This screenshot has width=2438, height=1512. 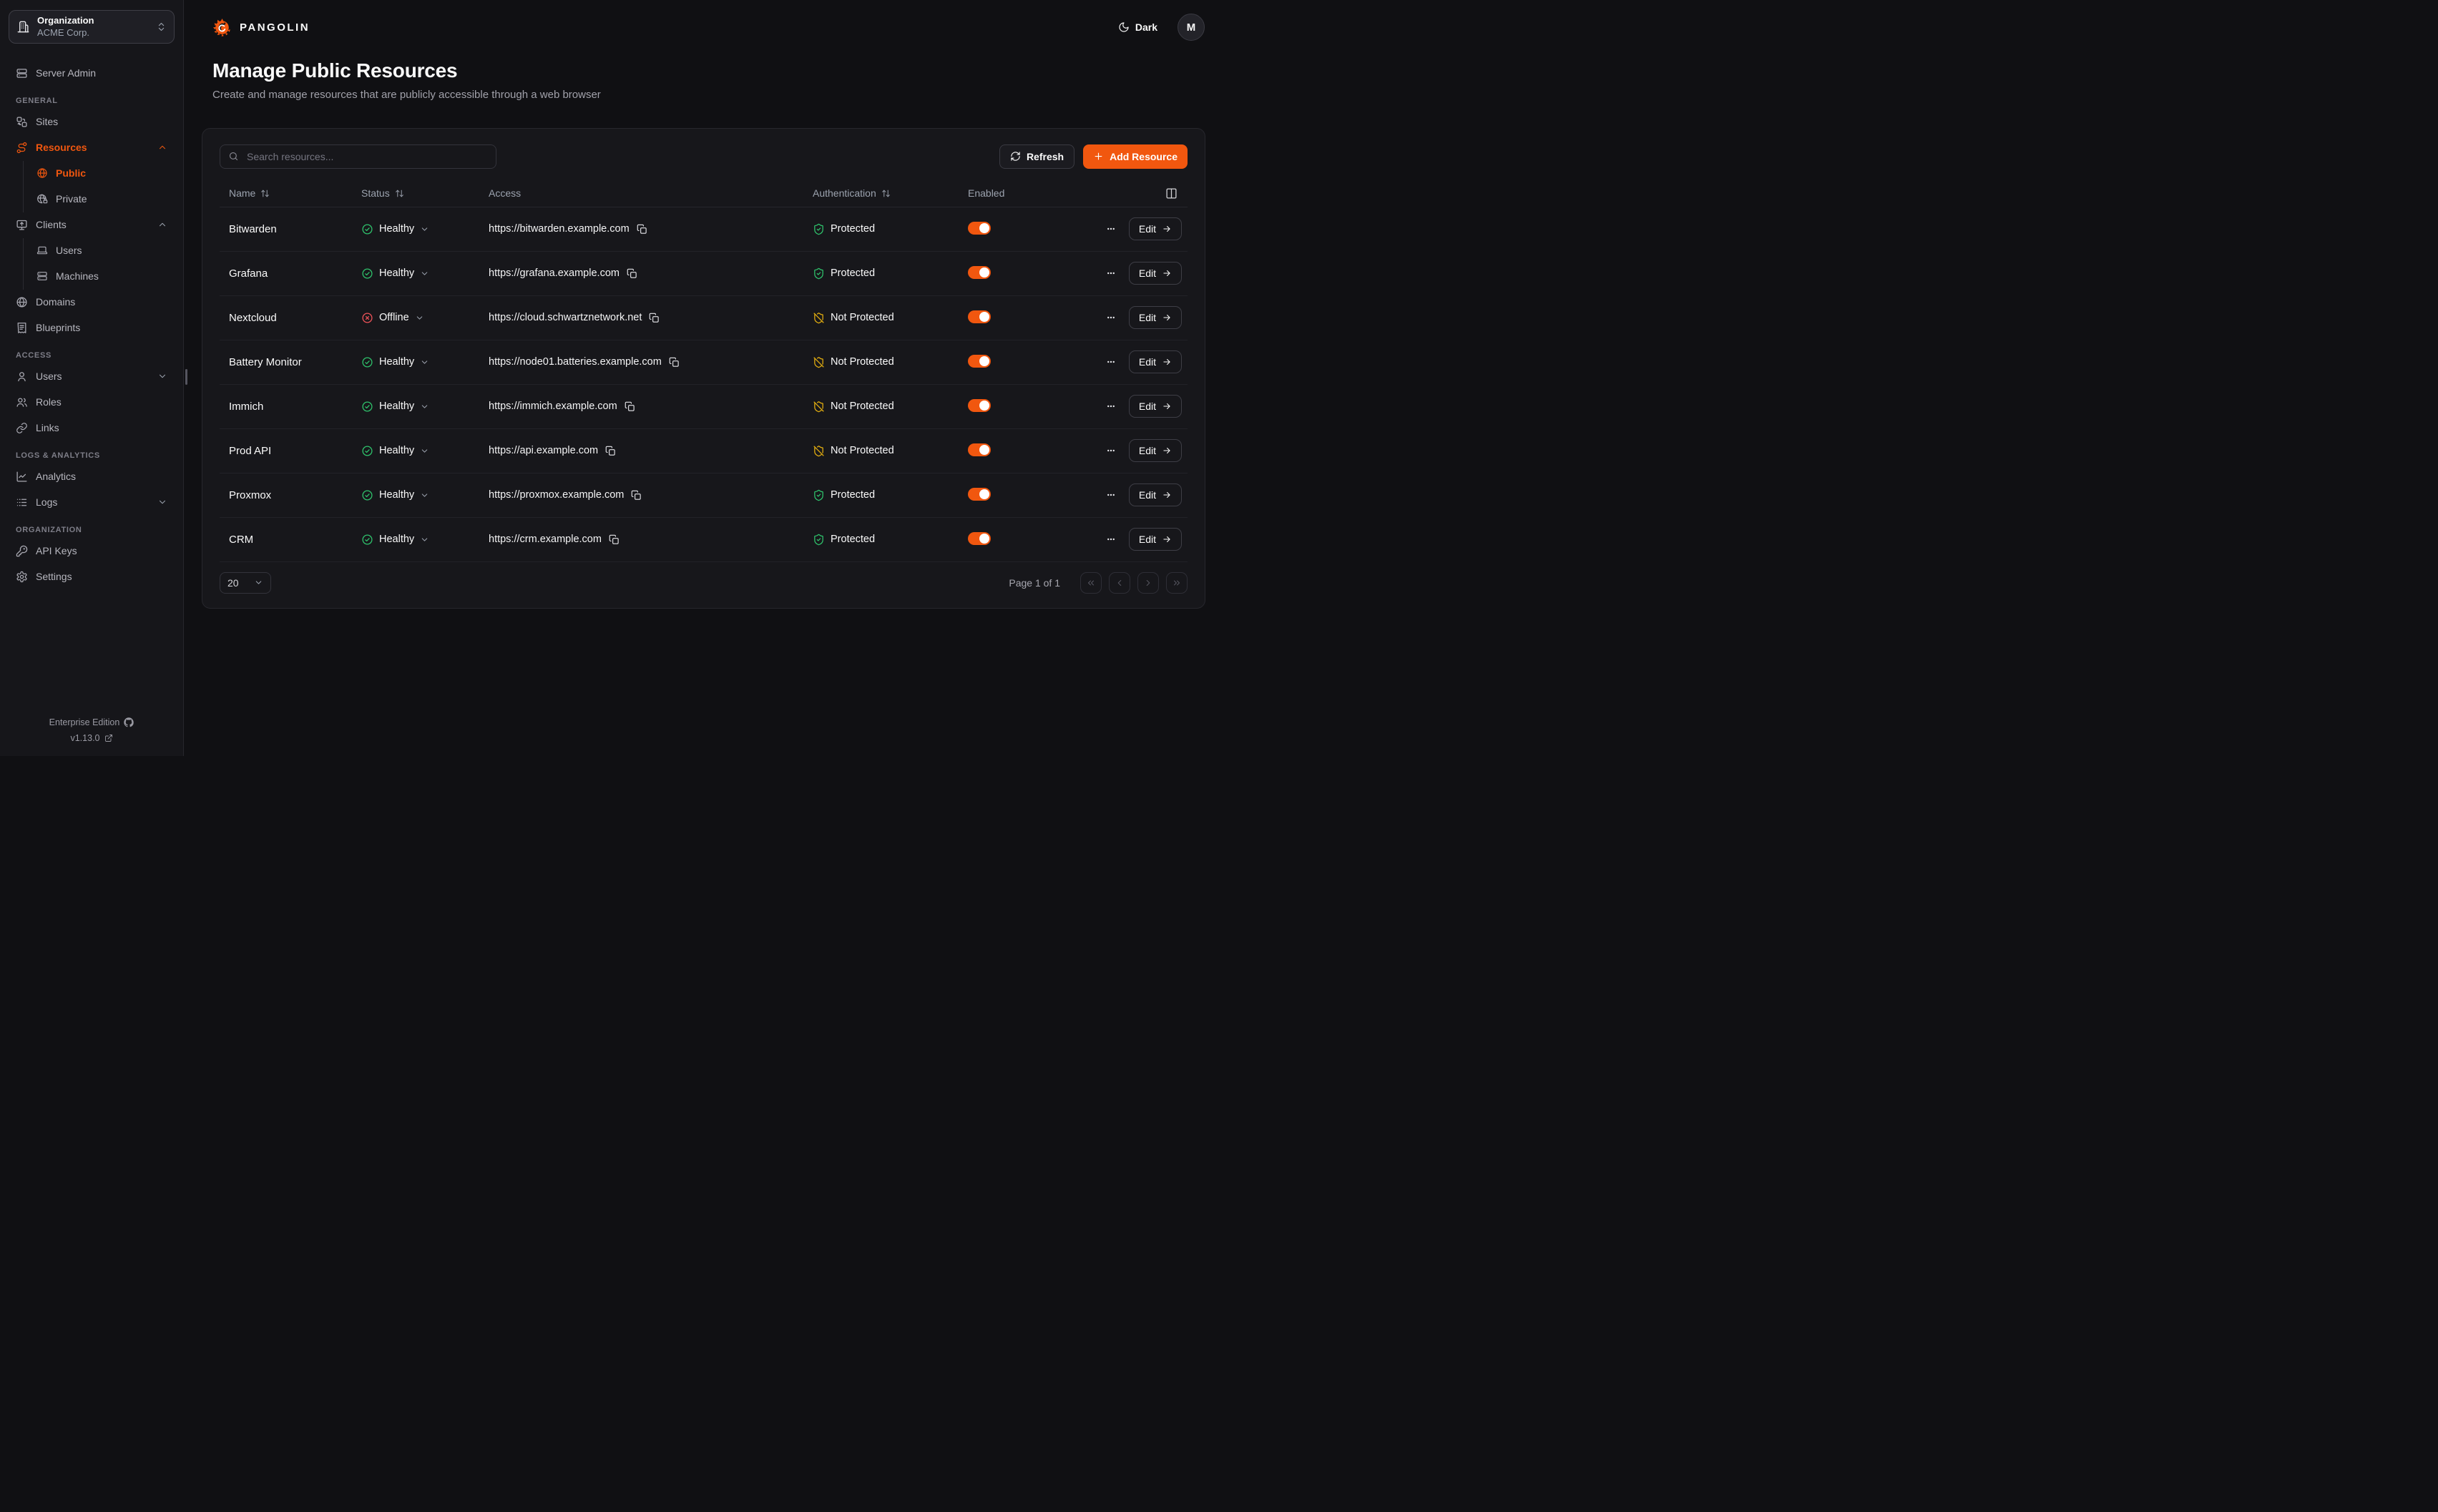 What do you see at coordinates (1148, 582) in the screenshot?
I see `next-page-button` at bounding box center [1148, 582].